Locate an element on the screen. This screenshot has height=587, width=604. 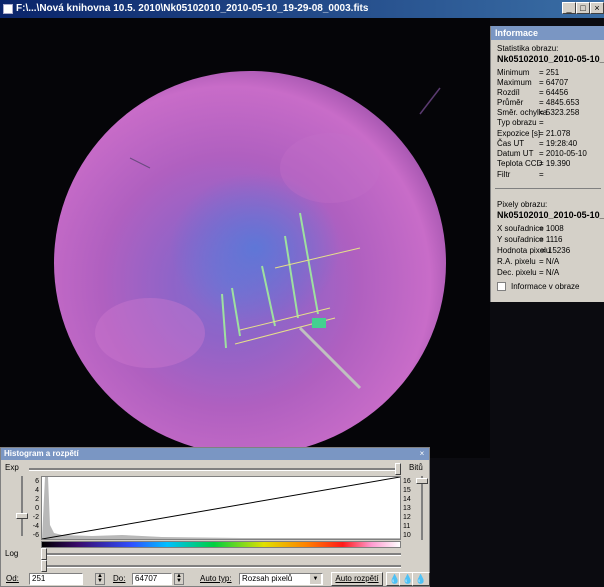
right-tick: 14 is located at coordinates (407, 499).